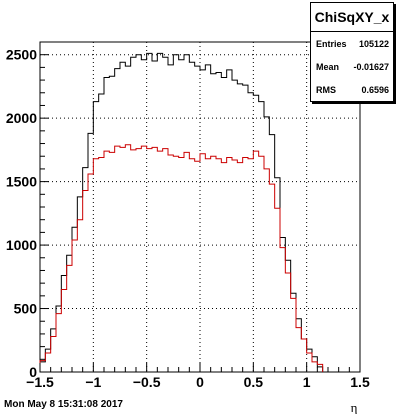 The image size is (400, 414). What do you see at coordinates (352, 66) in the screenshot?
I see `stats-row-mean: Mean -0.01627` at bounding box center [352, 66].